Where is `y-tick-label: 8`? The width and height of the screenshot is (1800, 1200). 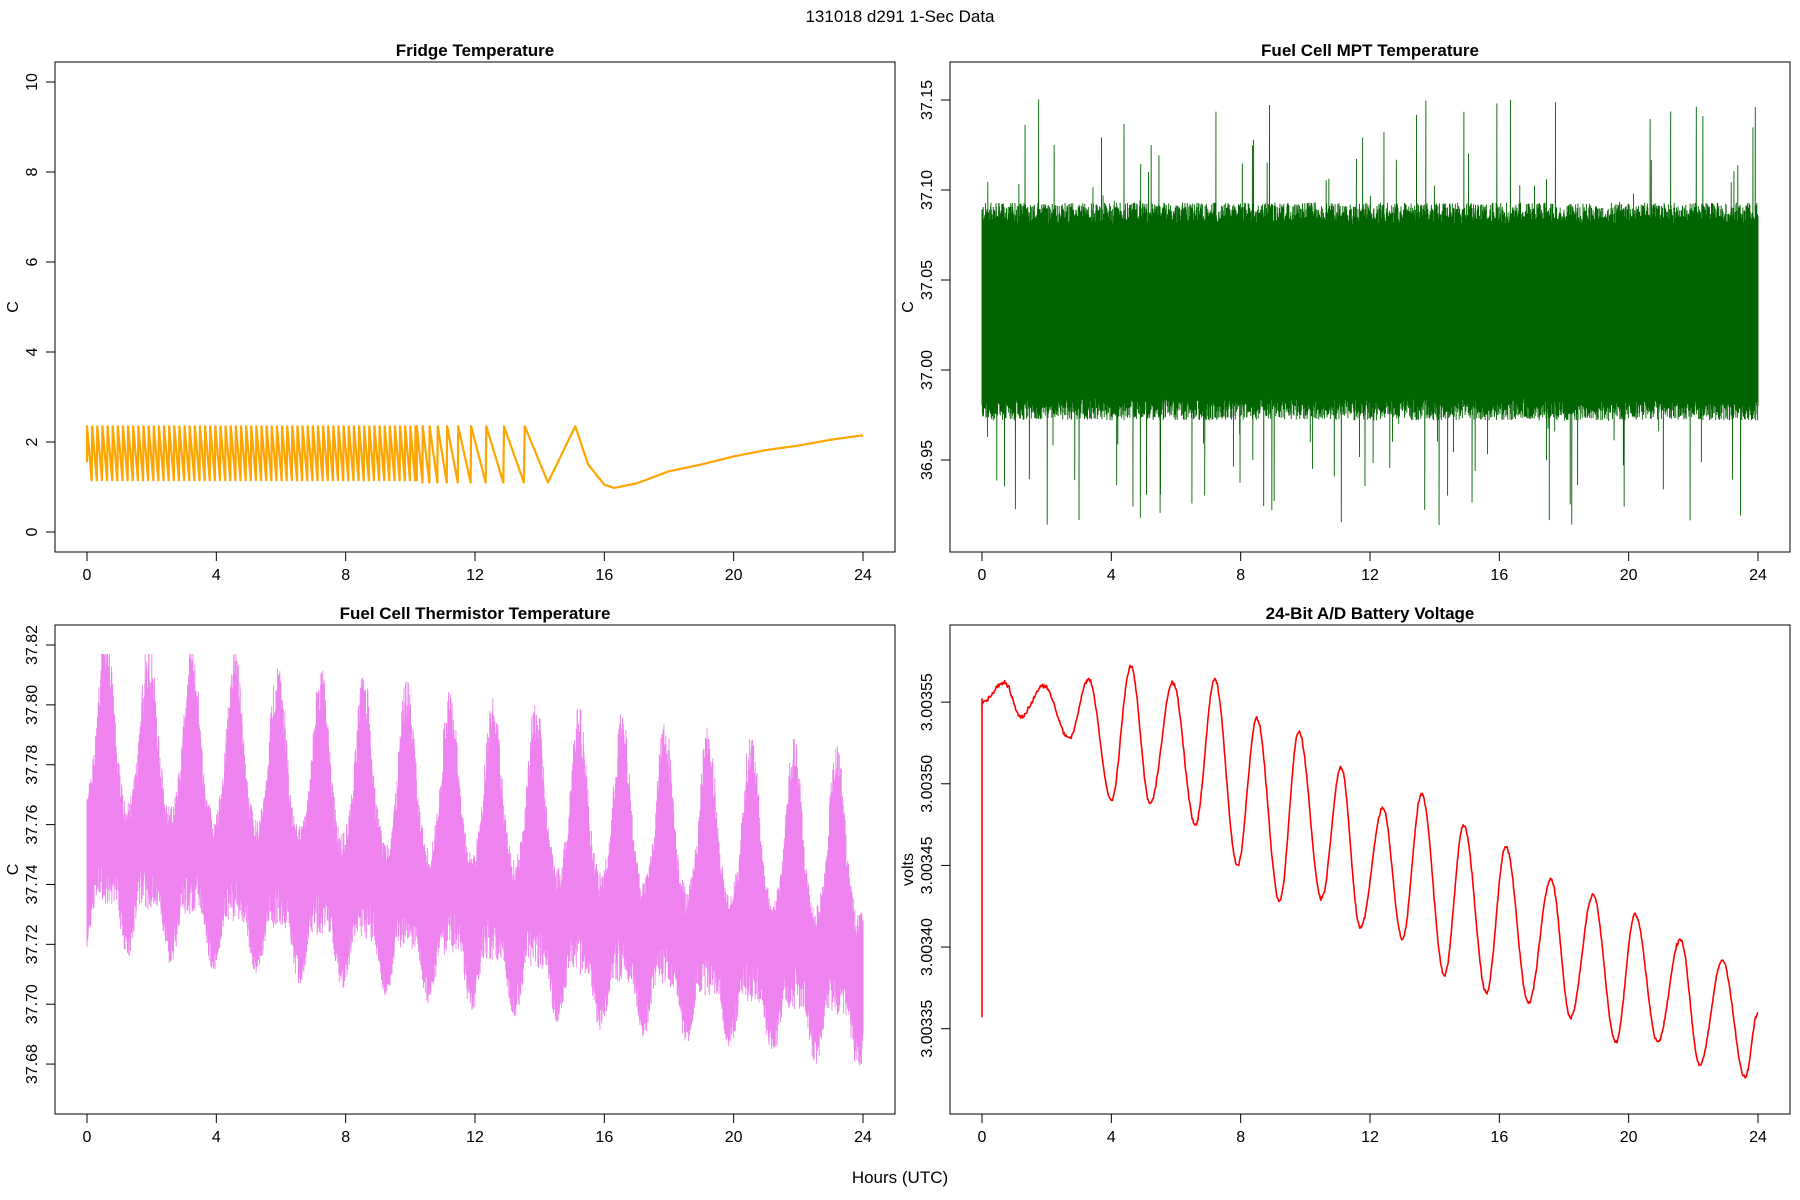 y-tick-label: 8 is located at coordinates (32, 171).